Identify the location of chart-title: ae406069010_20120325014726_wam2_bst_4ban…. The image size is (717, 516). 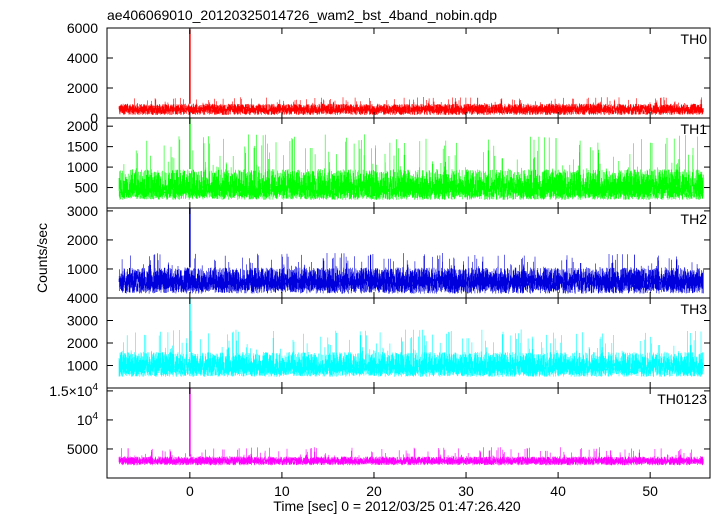
(302, 15).